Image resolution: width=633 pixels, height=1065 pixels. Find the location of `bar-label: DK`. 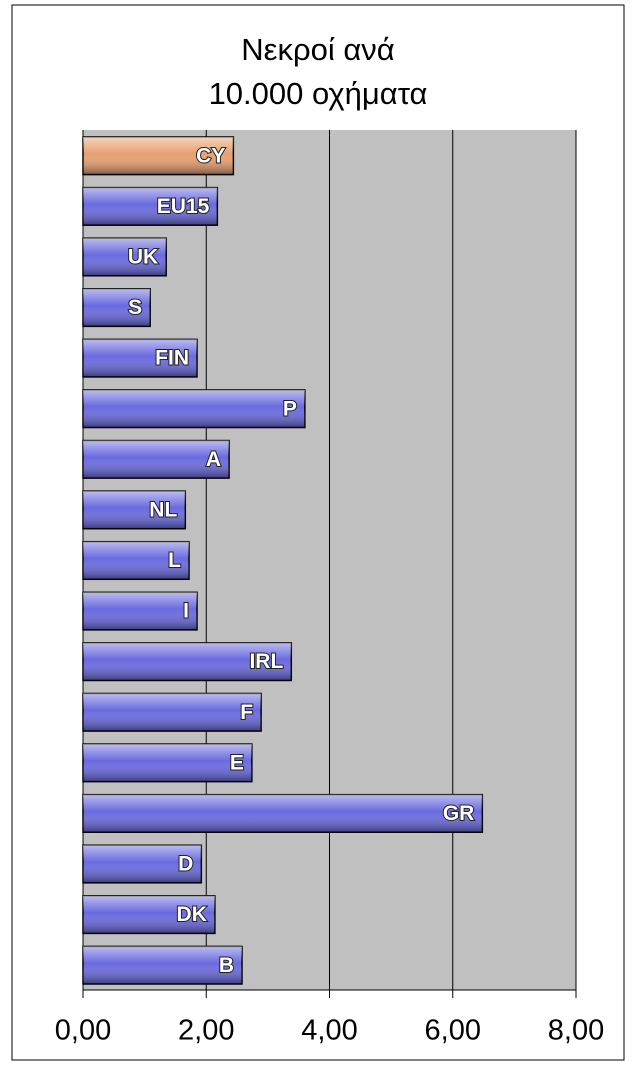

bar-label: DK is located at coordinates (192, 914).